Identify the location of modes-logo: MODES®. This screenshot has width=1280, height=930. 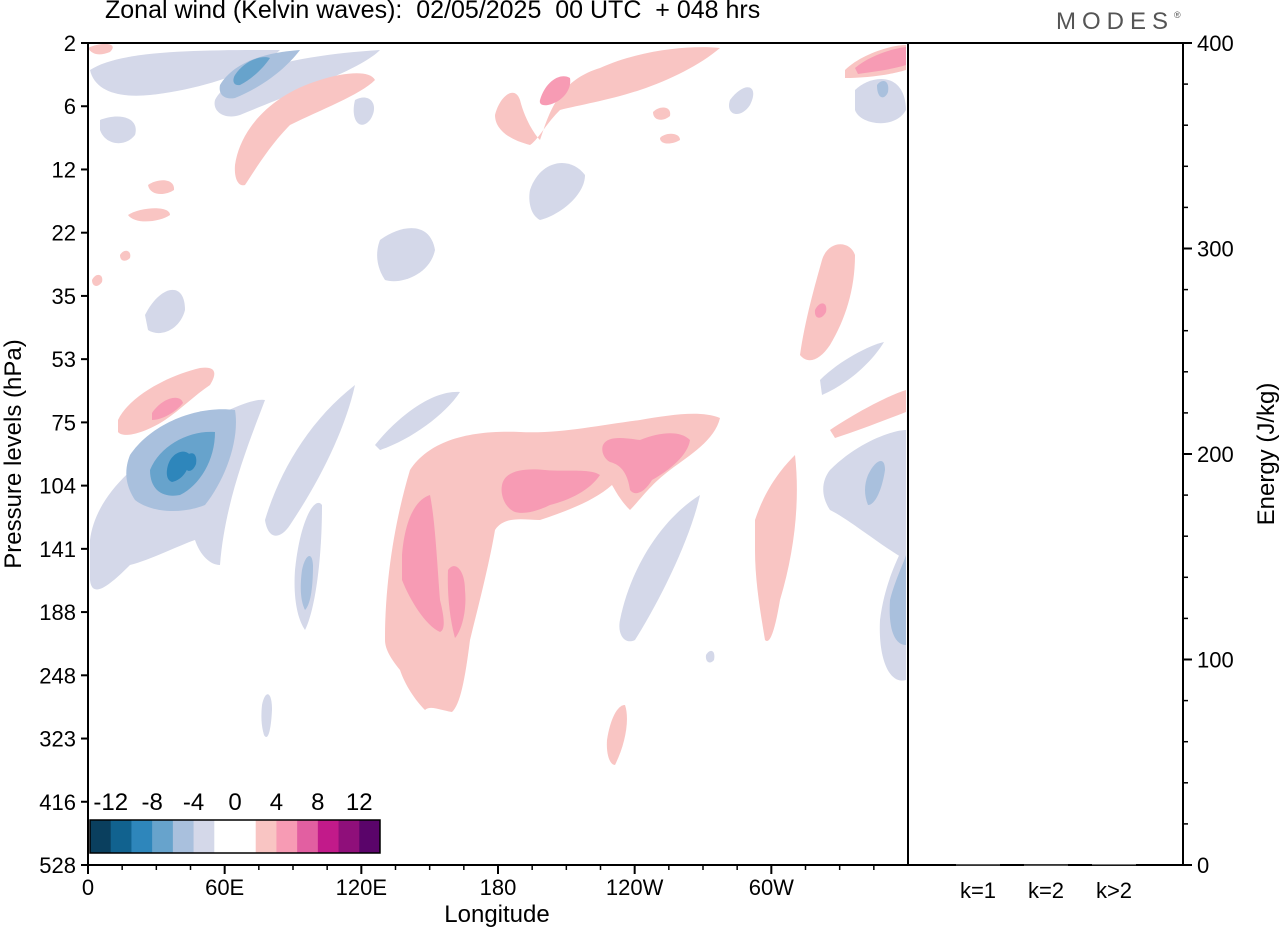
(1118, 22).